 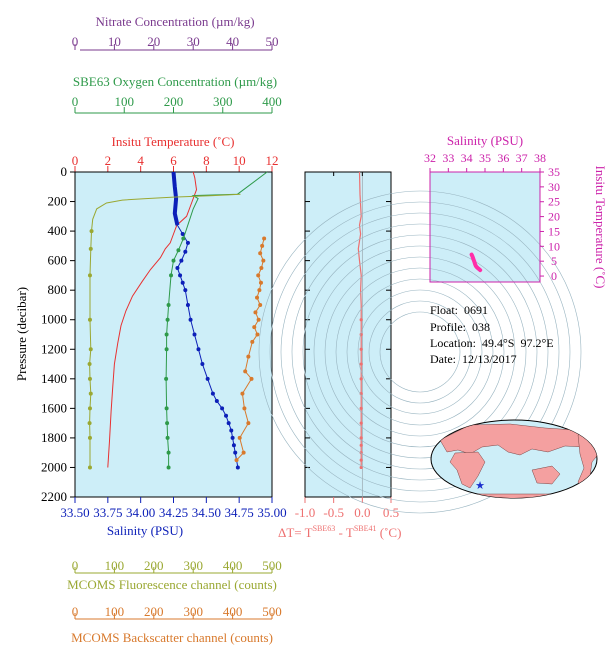 I want to click on ts-salinity-title: Salinity (PSU), so click(x=485, y=140).